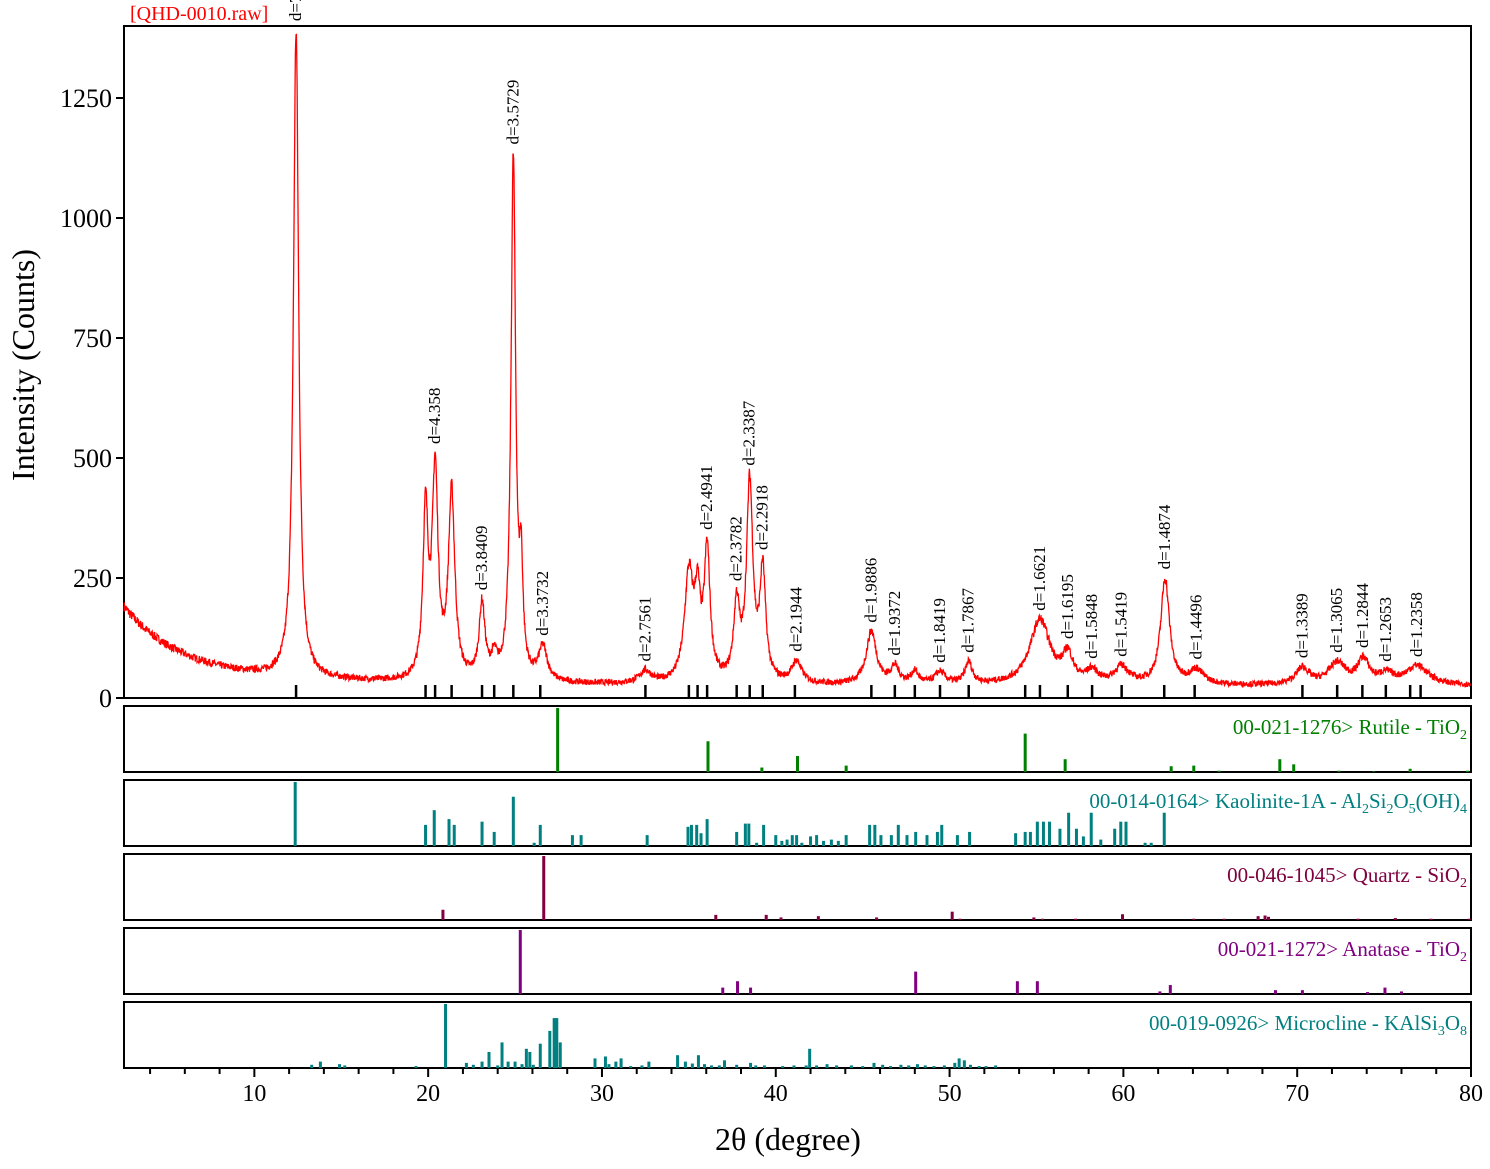  I want to click on x-axis-label: 2θ (degree), so click(788, 1139).